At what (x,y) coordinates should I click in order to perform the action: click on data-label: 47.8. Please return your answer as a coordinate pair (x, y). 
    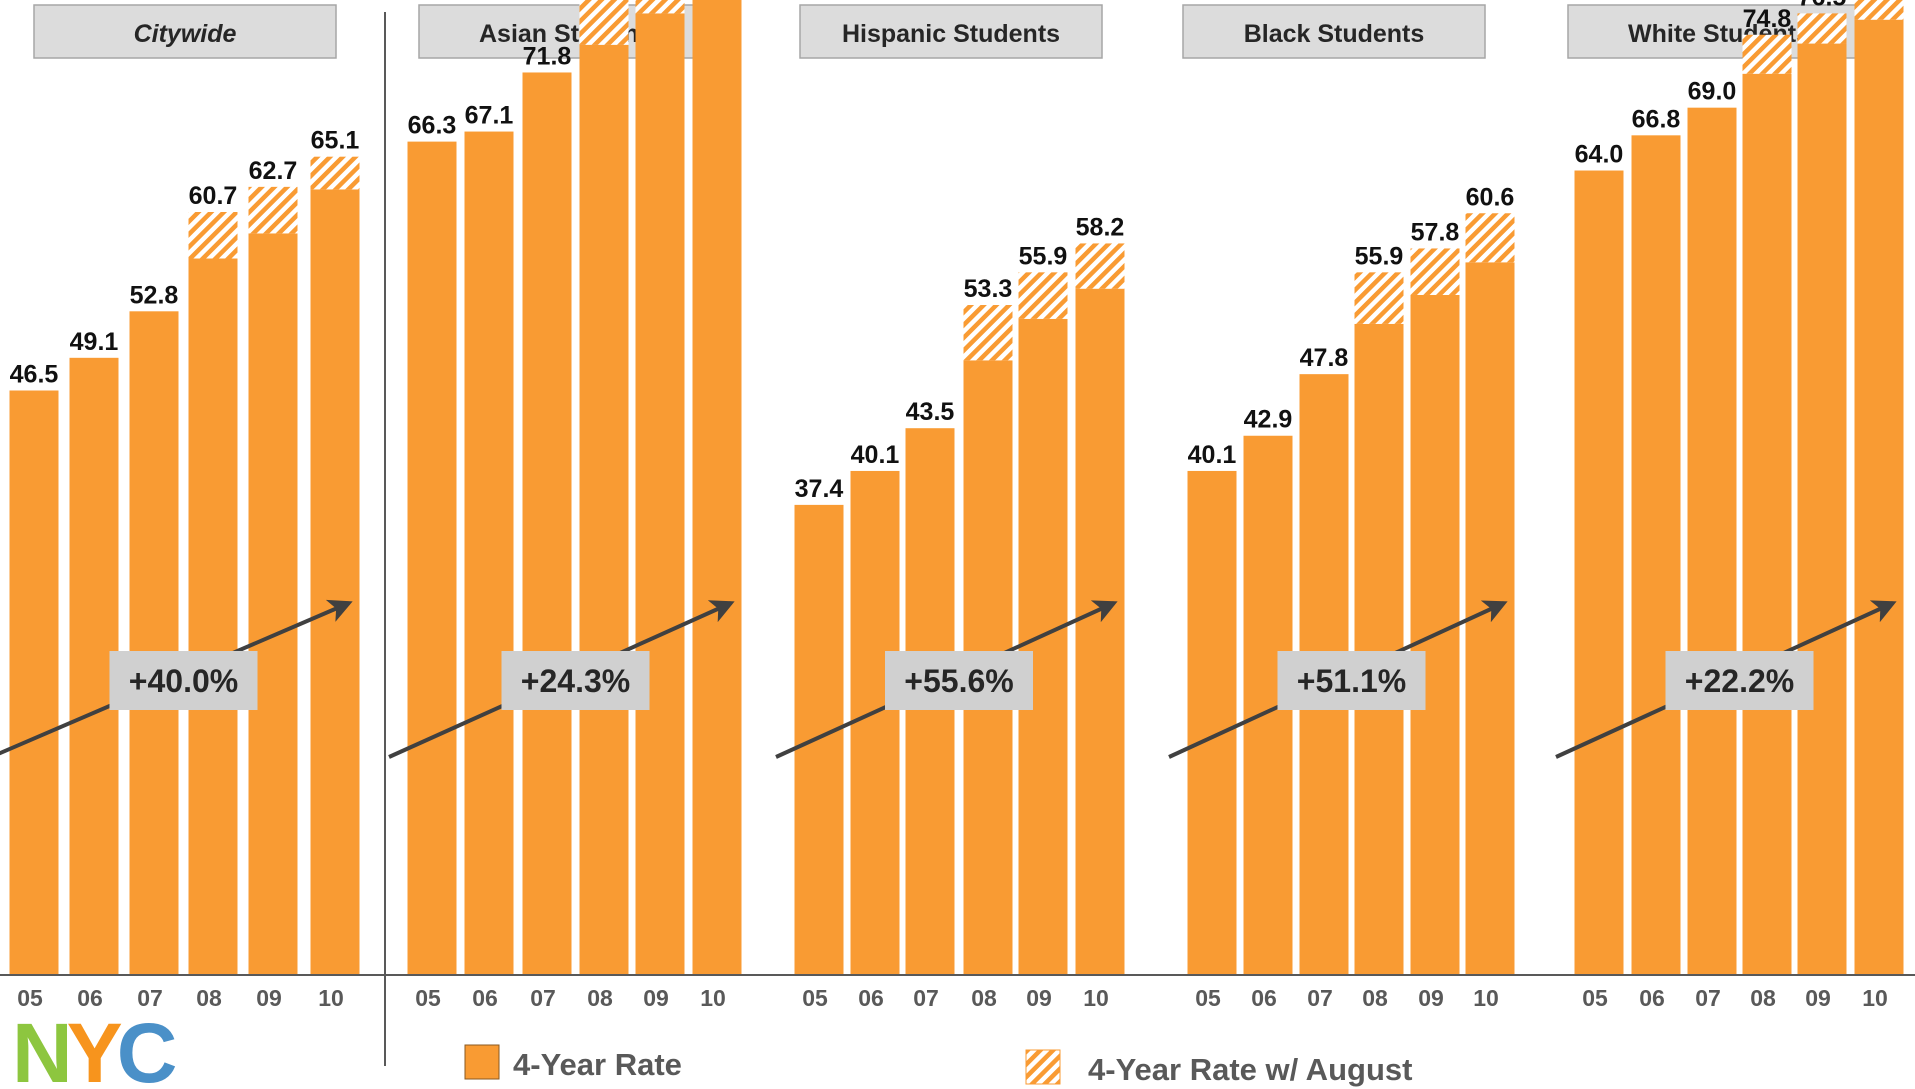
    Looking at the image, I should click on (1324, 358).